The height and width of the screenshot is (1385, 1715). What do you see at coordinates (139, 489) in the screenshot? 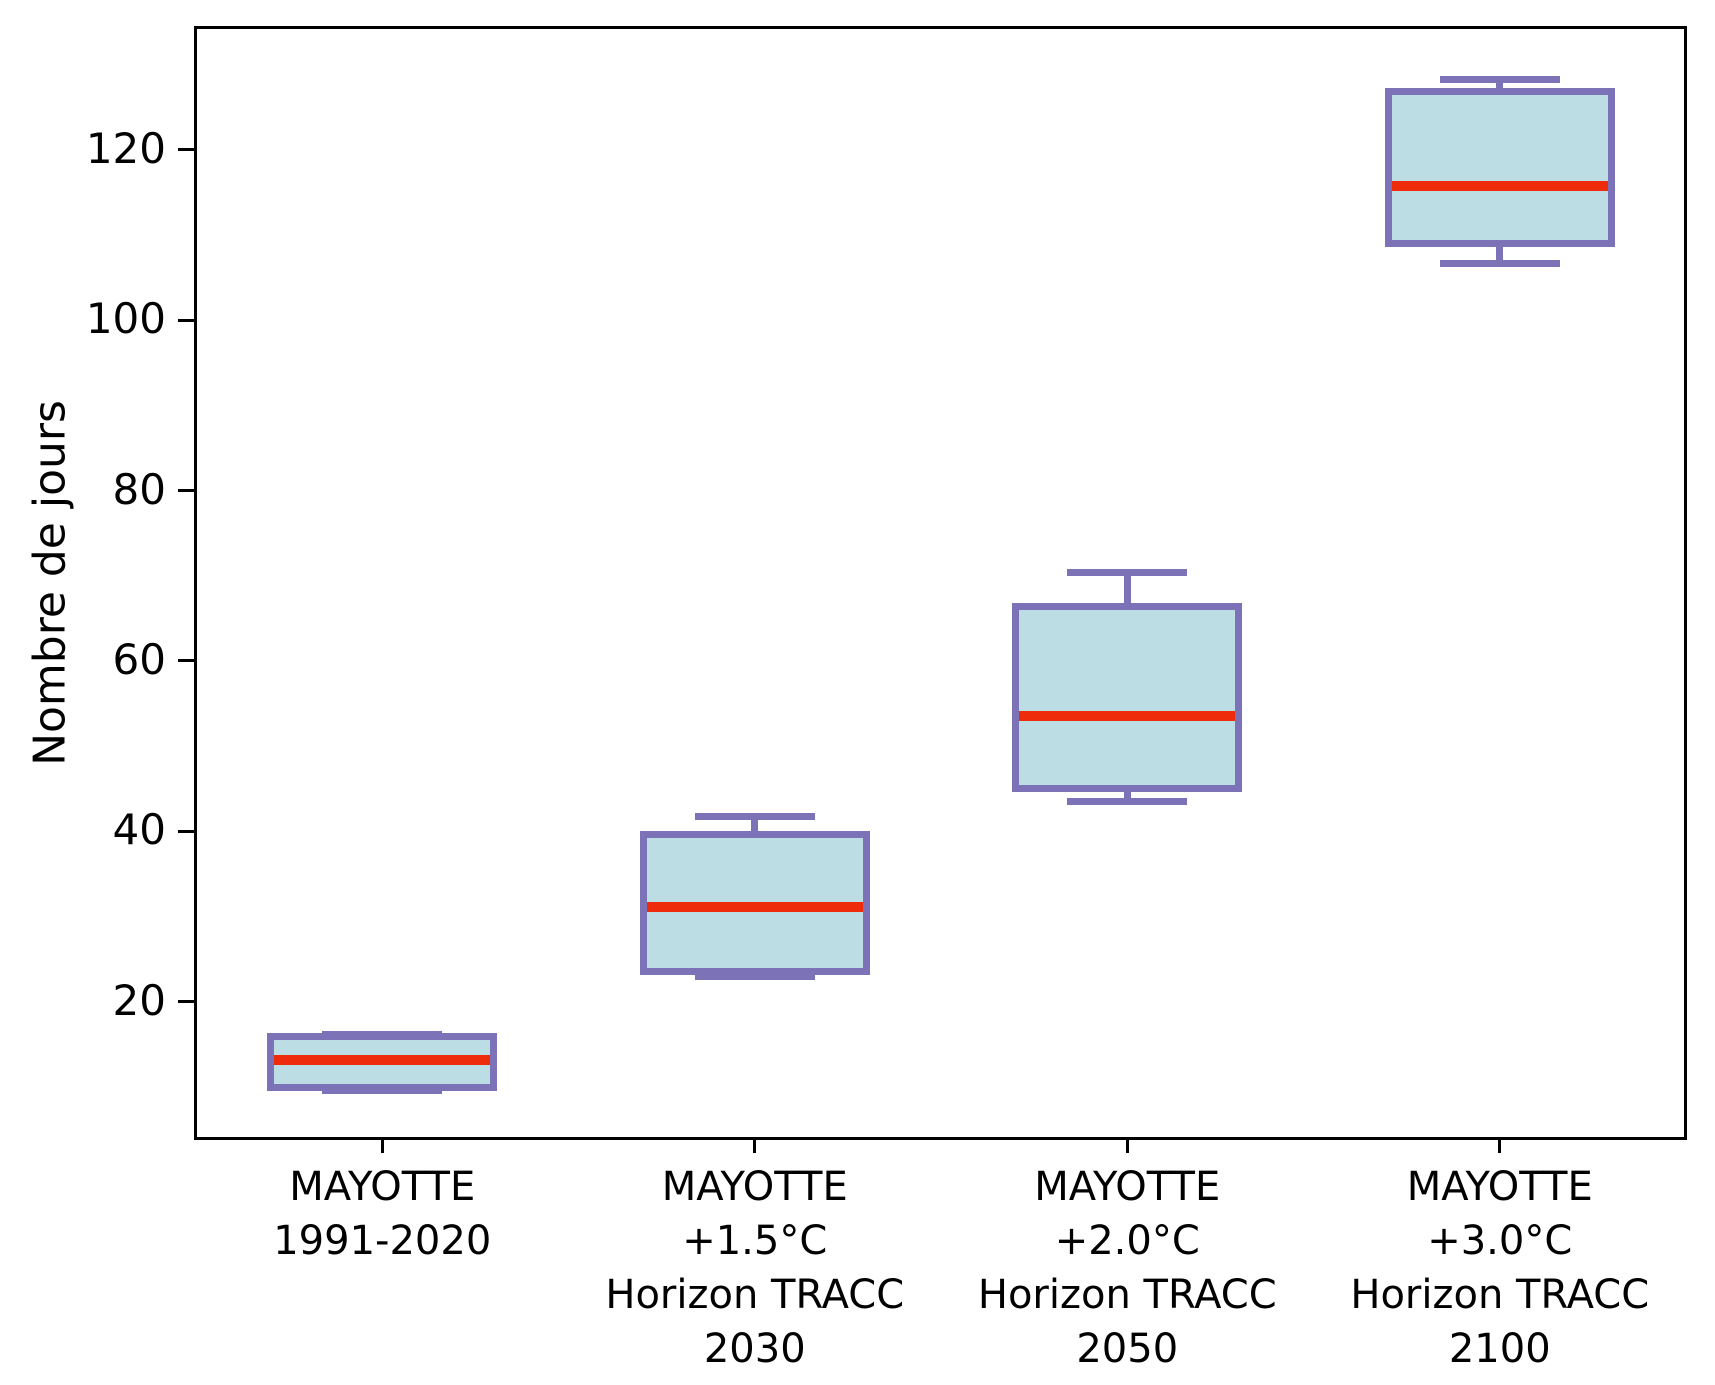
I see `y-tick-label: 80` at bounding box center [139, 489].